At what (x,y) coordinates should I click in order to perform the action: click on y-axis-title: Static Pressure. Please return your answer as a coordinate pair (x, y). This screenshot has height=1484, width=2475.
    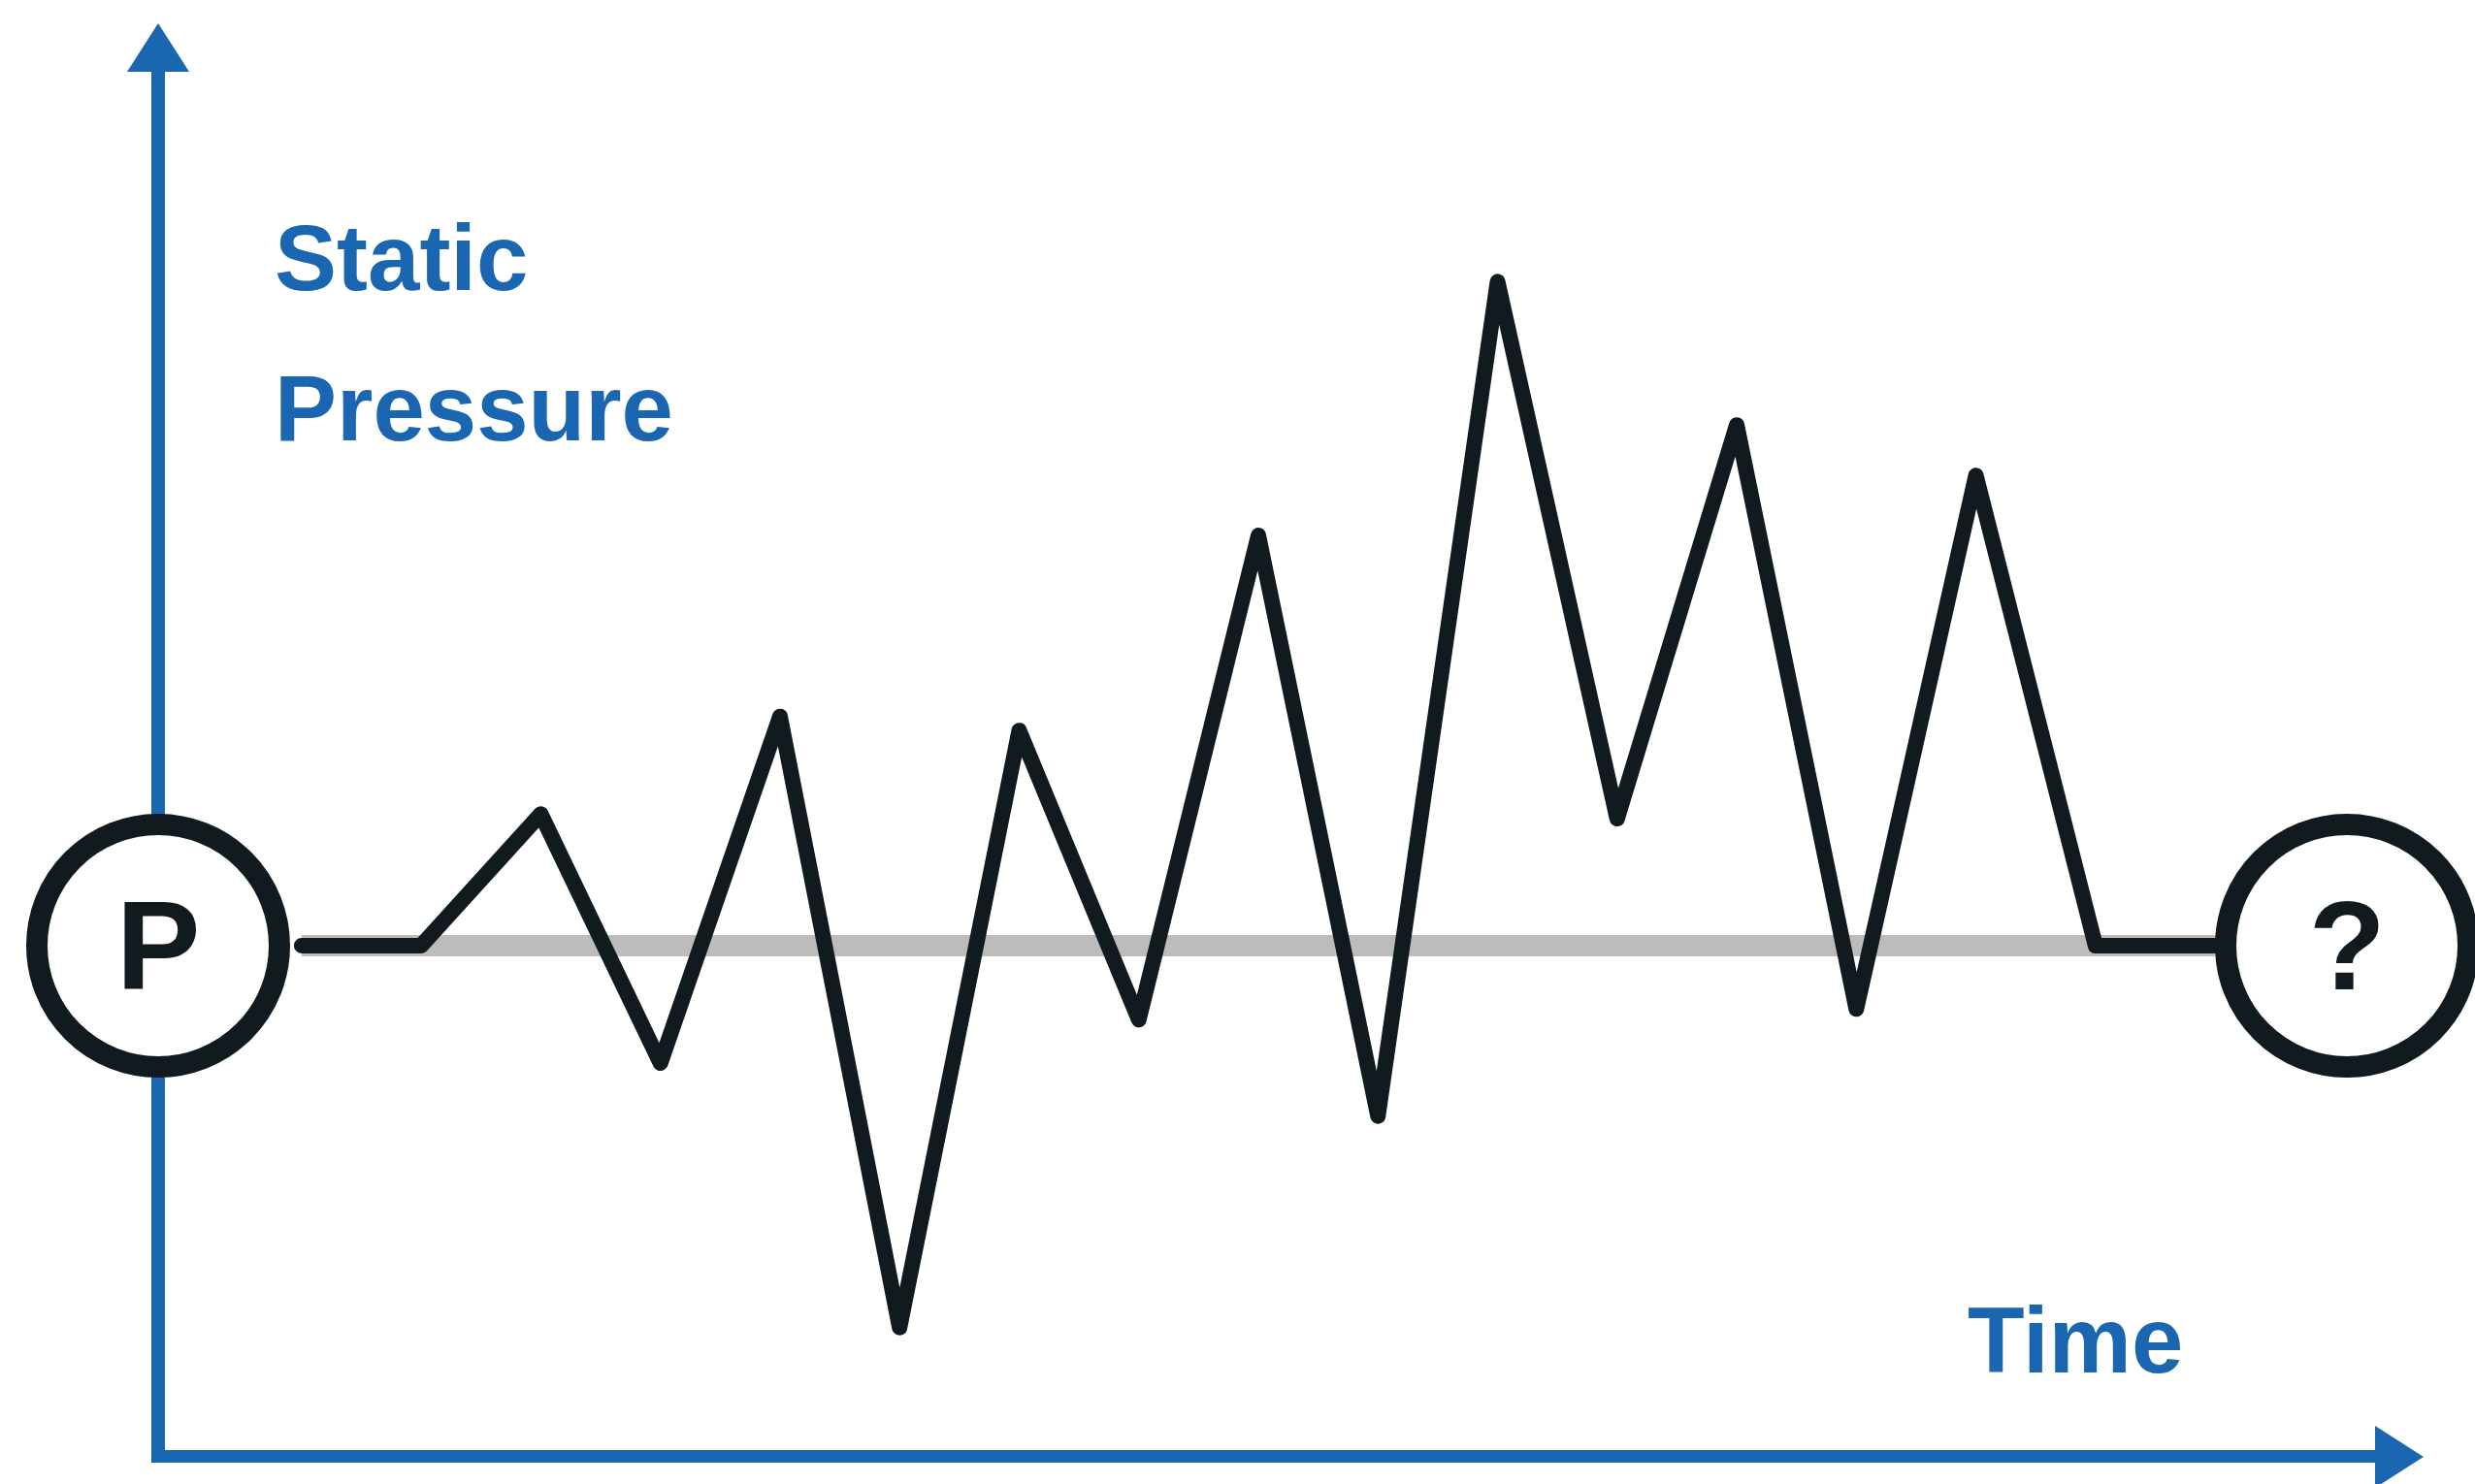
    Looking at the image, I should click on (474, 334).